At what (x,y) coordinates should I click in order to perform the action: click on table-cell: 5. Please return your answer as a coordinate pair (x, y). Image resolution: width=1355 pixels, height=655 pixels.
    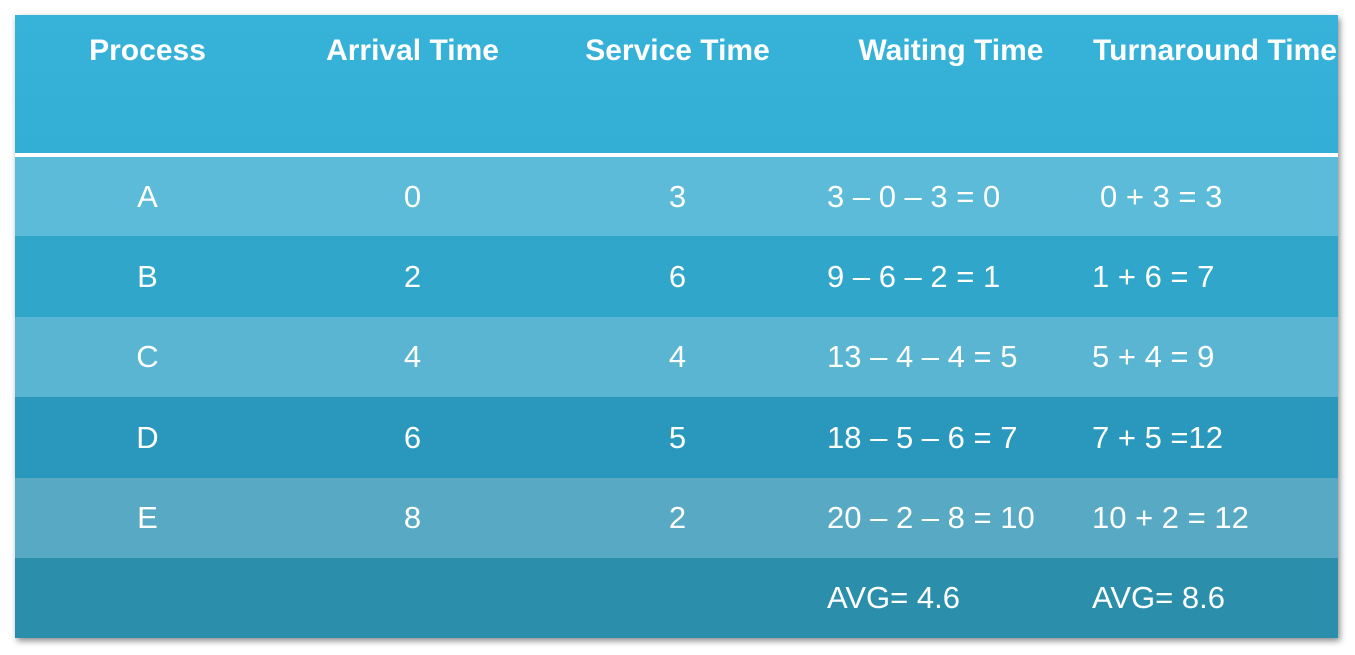
    Looking at the image, I should click on (677, 437).